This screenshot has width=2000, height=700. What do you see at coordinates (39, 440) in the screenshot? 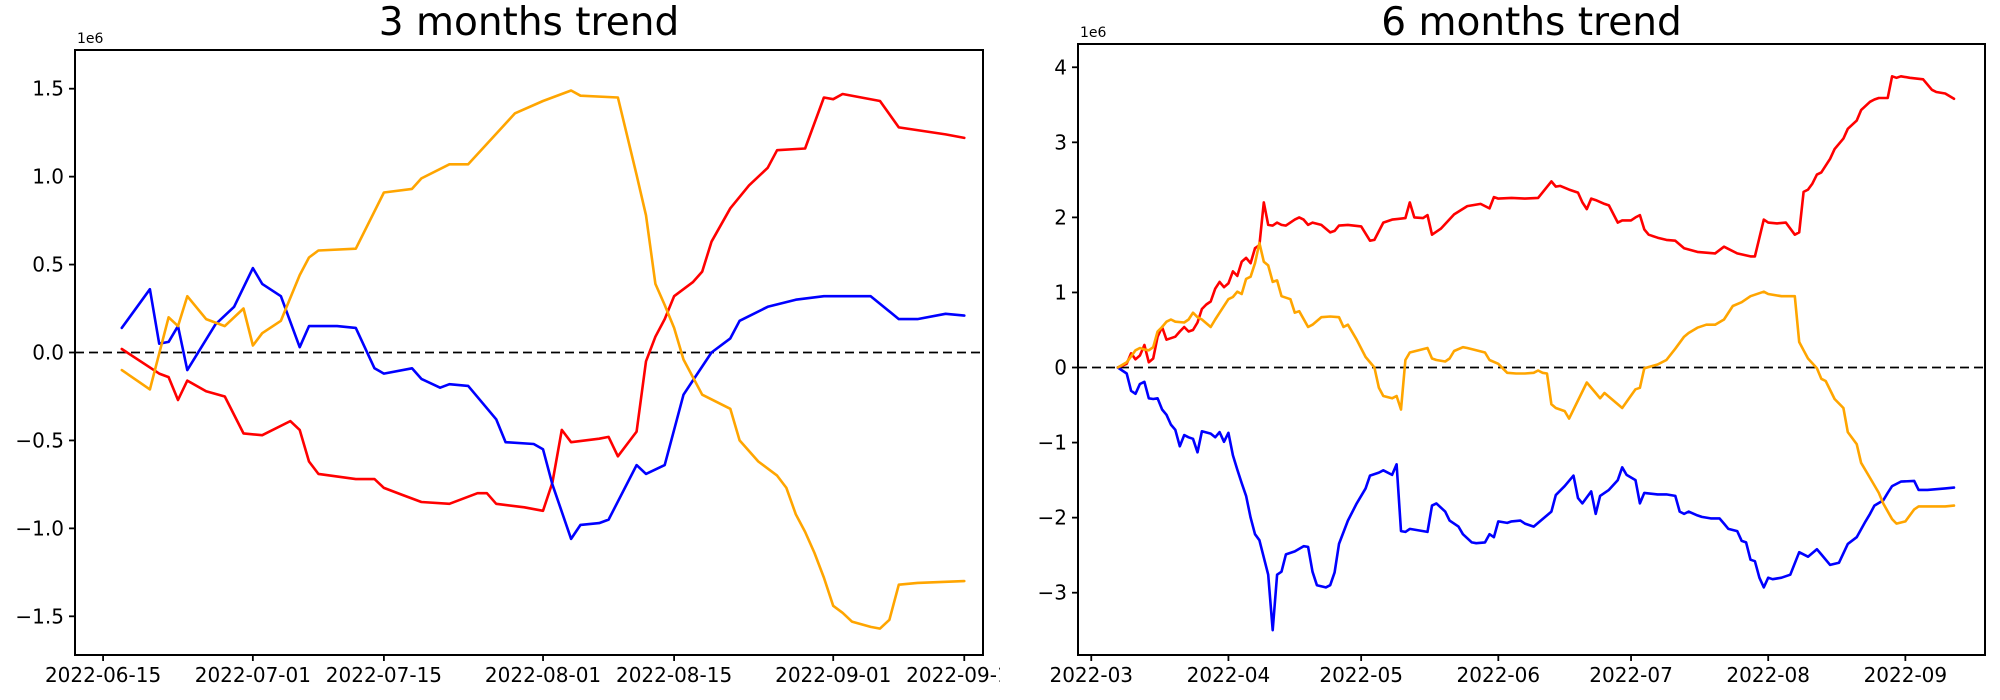
I see `y-tick-label: −0.5` at bounding box center [39, 440].